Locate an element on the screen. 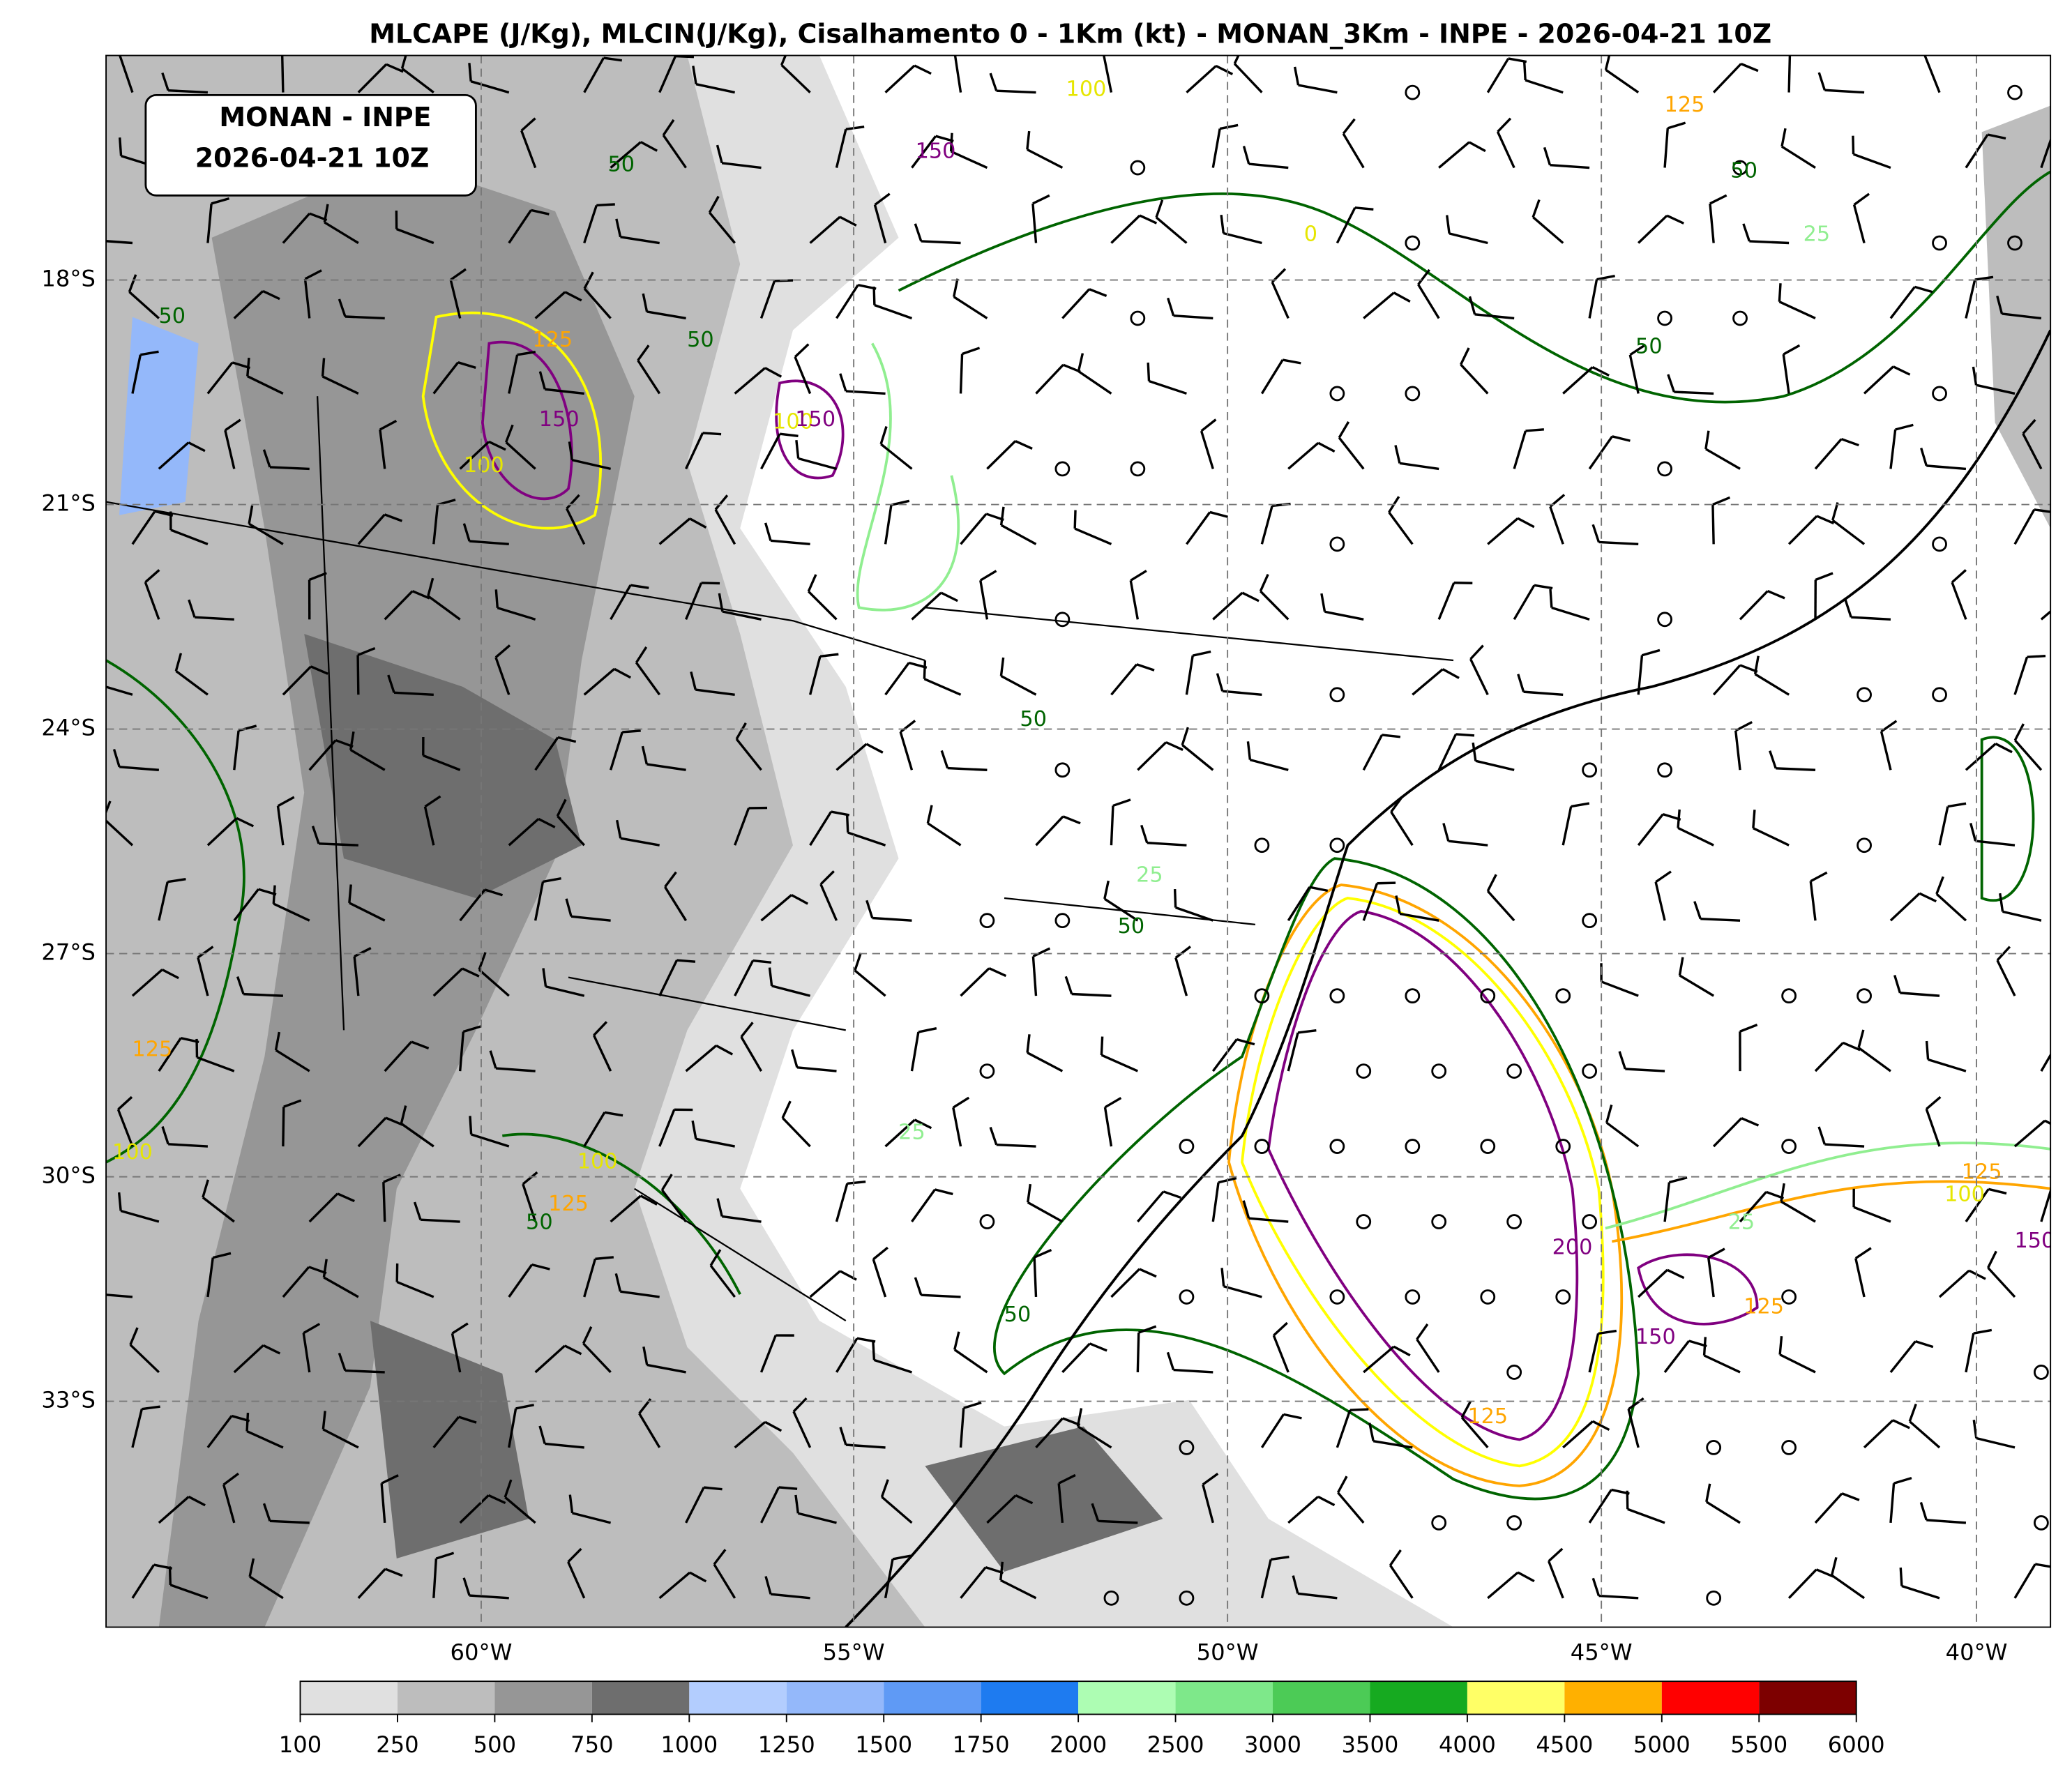  colorbar-segment is located at coordinates (1808, 1698).